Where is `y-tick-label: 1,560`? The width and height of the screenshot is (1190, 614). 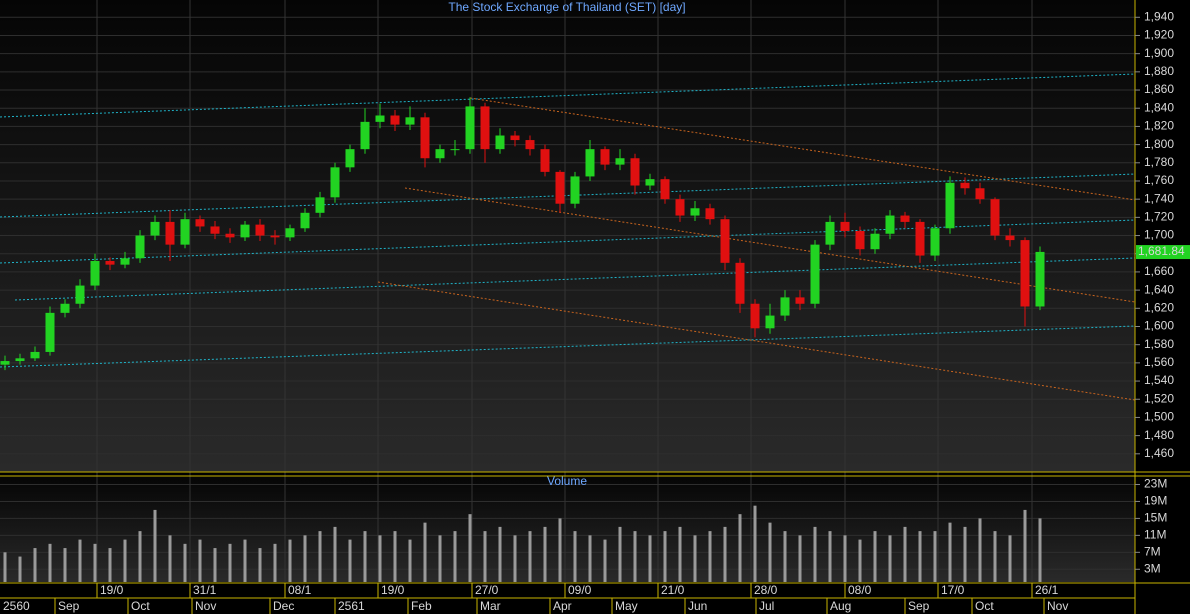
y-tick-label: 1,560 is located at coordinates (1159, 362).